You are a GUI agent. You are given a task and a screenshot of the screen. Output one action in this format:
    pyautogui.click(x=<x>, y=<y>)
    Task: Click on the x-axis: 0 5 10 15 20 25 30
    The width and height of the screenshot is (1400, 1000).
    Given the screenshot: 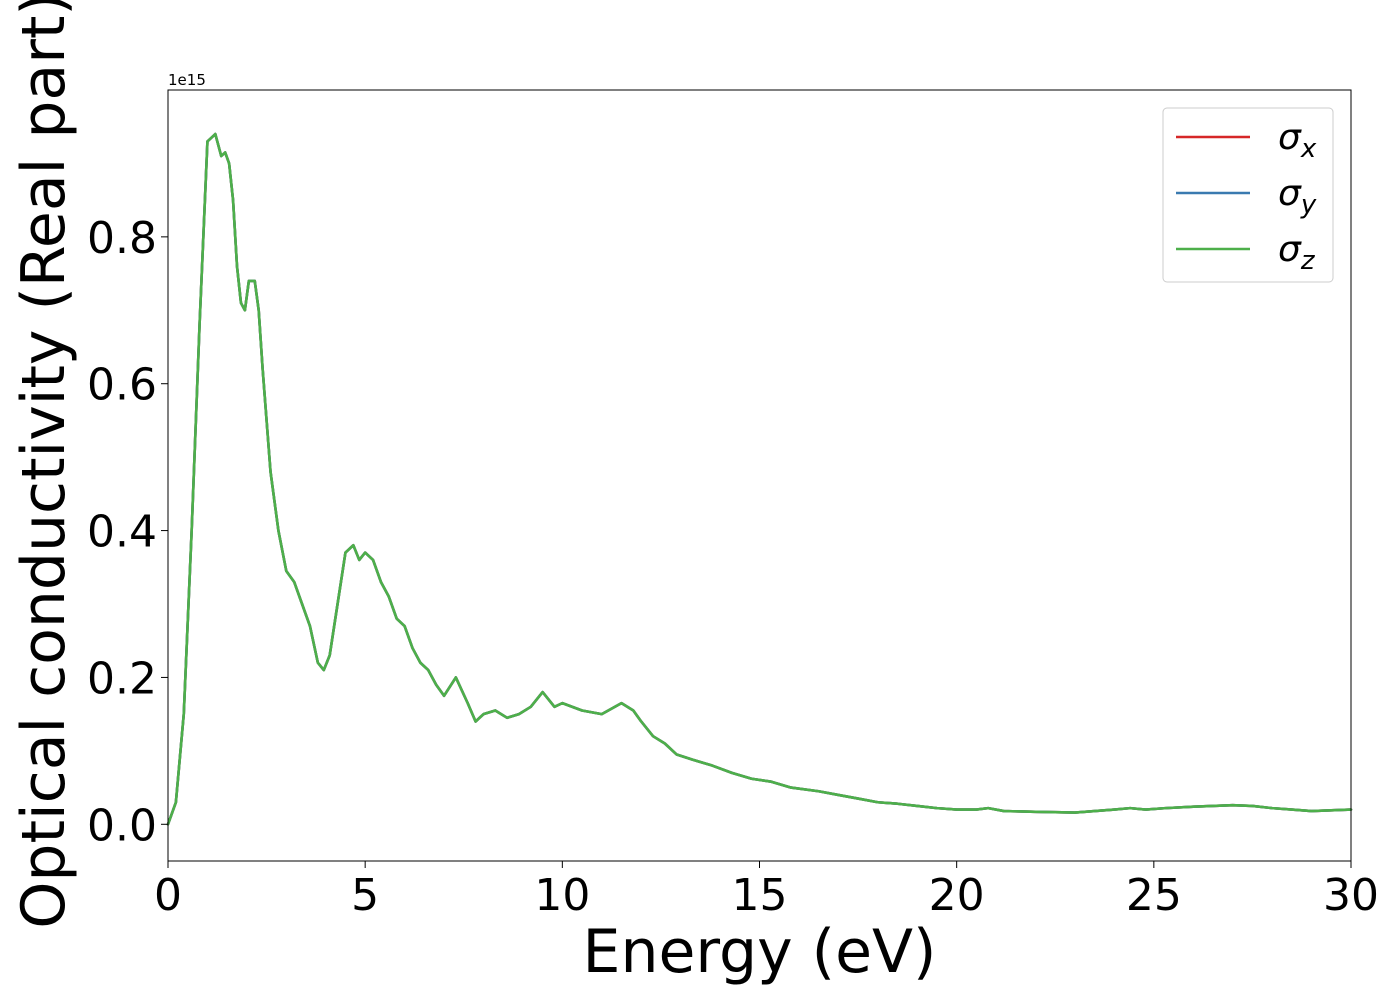 What is the action you would take?
    pyautogui.click(x=766, y=891)
    